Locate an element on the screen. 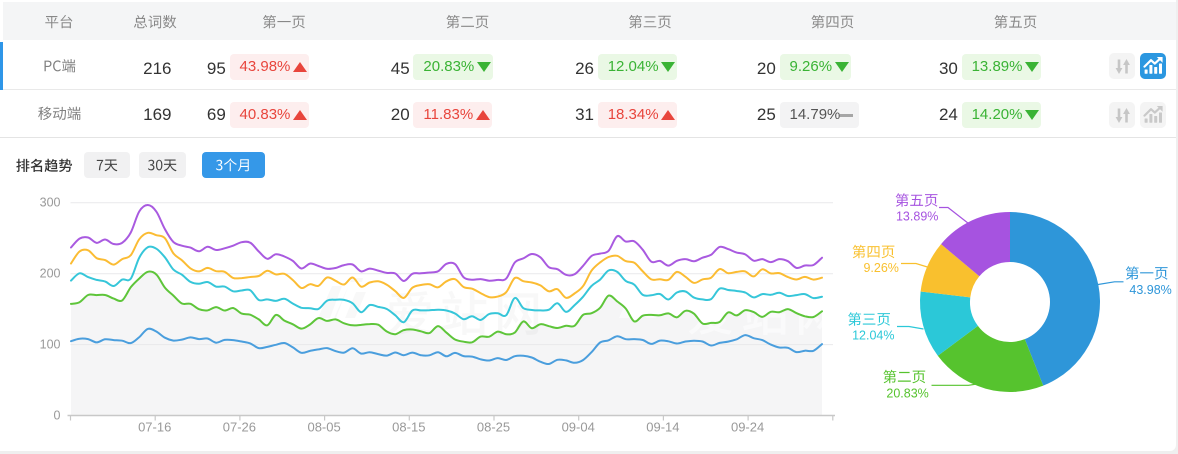 This screenshot has height=454, width=1178. svg-text: 300 is located at coordinates (50, 203).